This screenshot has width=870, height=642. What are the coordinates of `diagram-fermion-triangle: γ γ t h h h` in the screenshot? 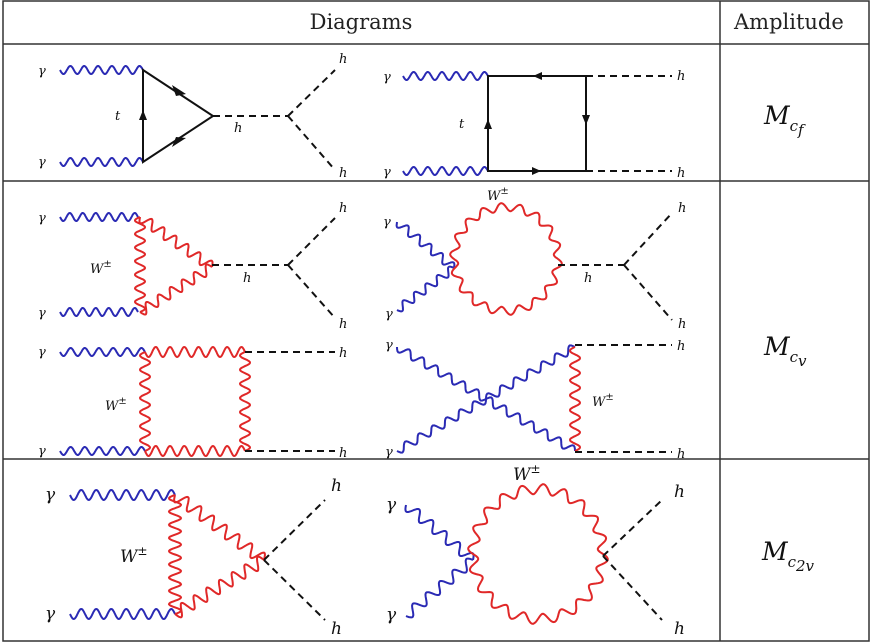 It's located at (192, 116).